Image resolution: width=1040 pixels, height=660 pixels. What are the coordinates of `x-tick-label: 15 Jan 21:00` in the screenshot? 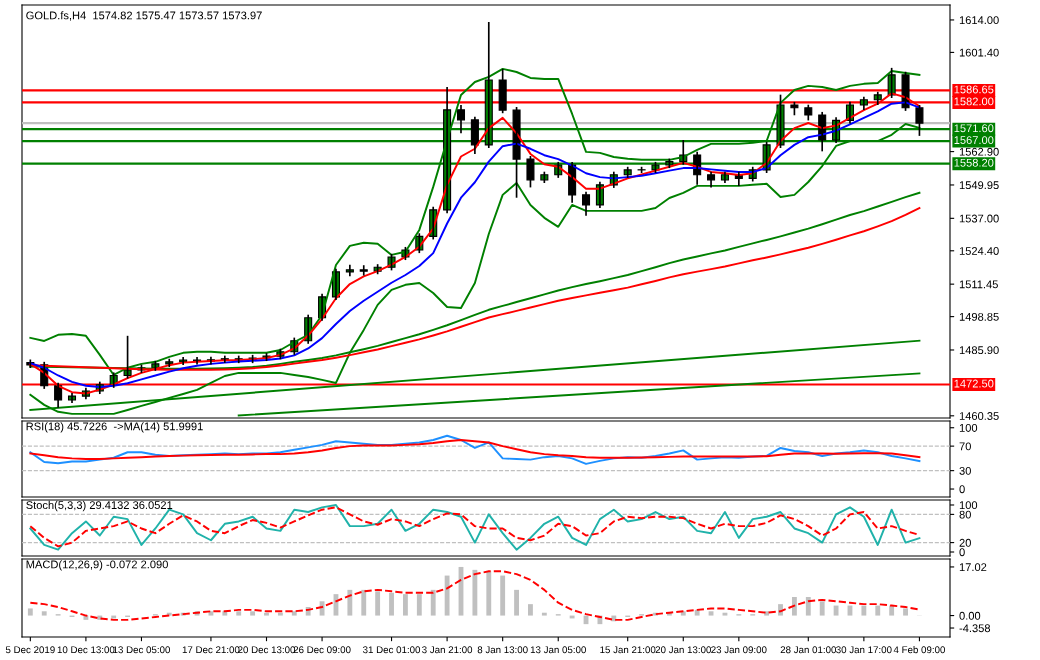 It's located at (628, 650).